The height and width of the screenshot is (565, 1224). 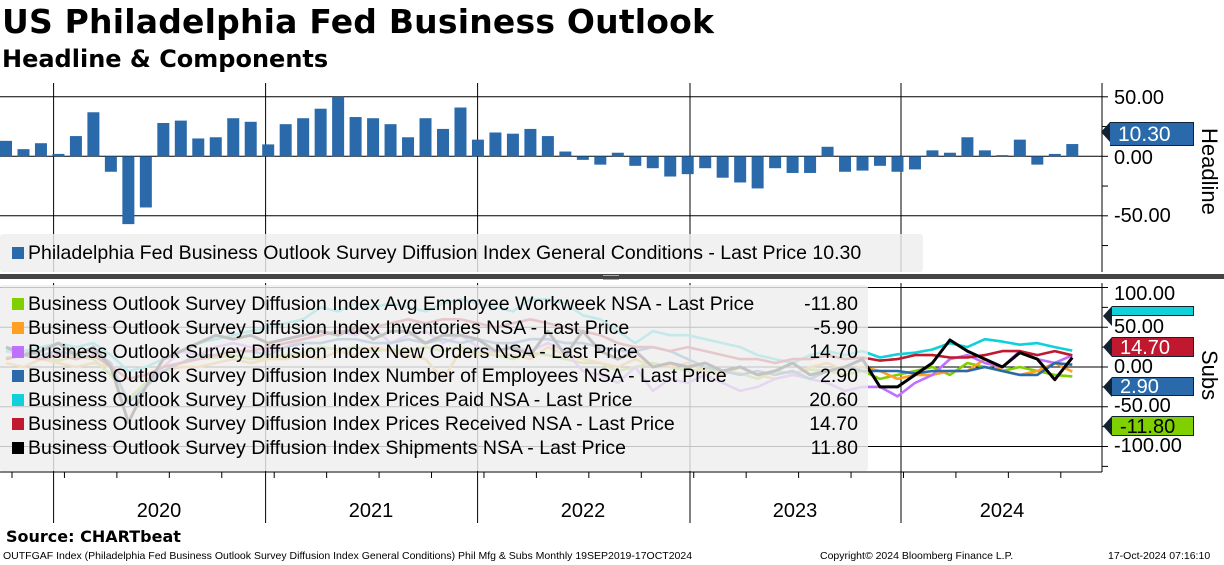 I want to click on headline-axis-label: Headline, so click(x=1209, y=171).